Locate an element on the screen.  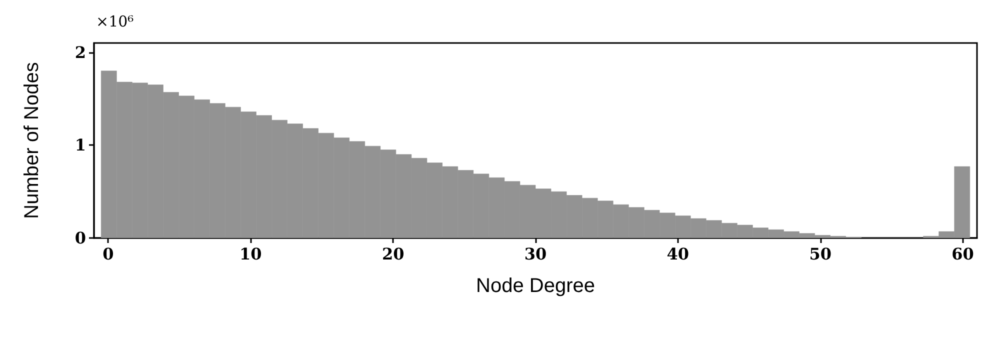
x-tick-label: 40 is located at coordinates (678, 254).